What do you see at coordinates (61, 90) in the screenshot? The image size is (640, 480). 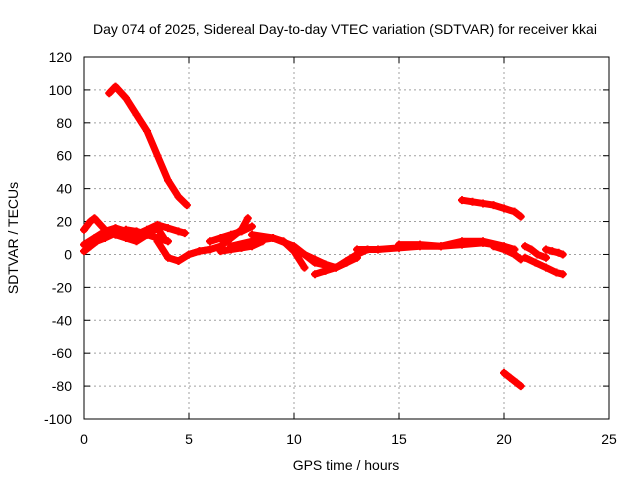 I see `y-tick-label: 100` at bounding box center [61, 90].